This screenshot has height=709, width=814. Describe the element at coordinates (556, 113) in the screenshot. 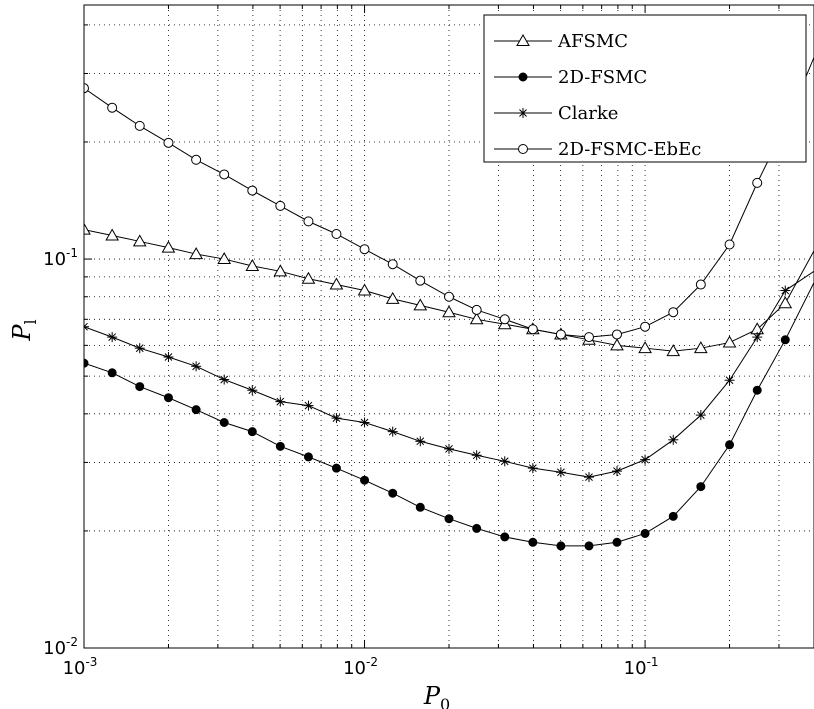

I see `legend-item: Clarke` at that location.